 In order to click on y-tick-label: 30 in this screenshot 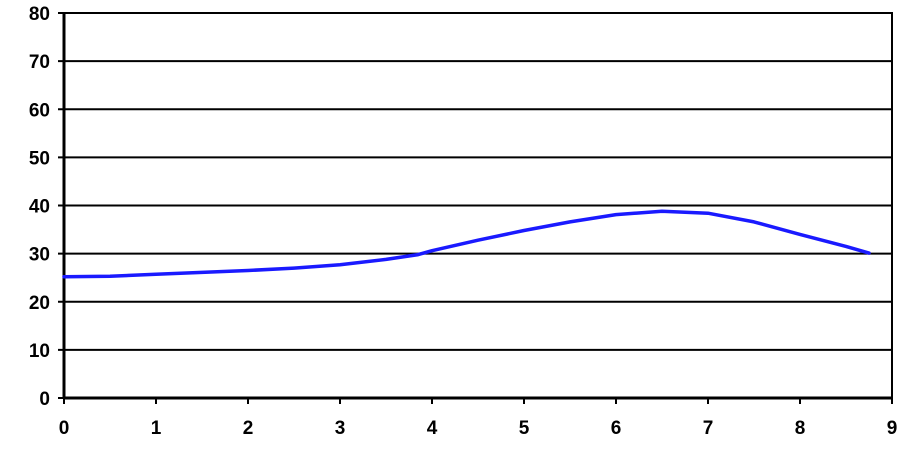, I will do `click(39, 255)`.